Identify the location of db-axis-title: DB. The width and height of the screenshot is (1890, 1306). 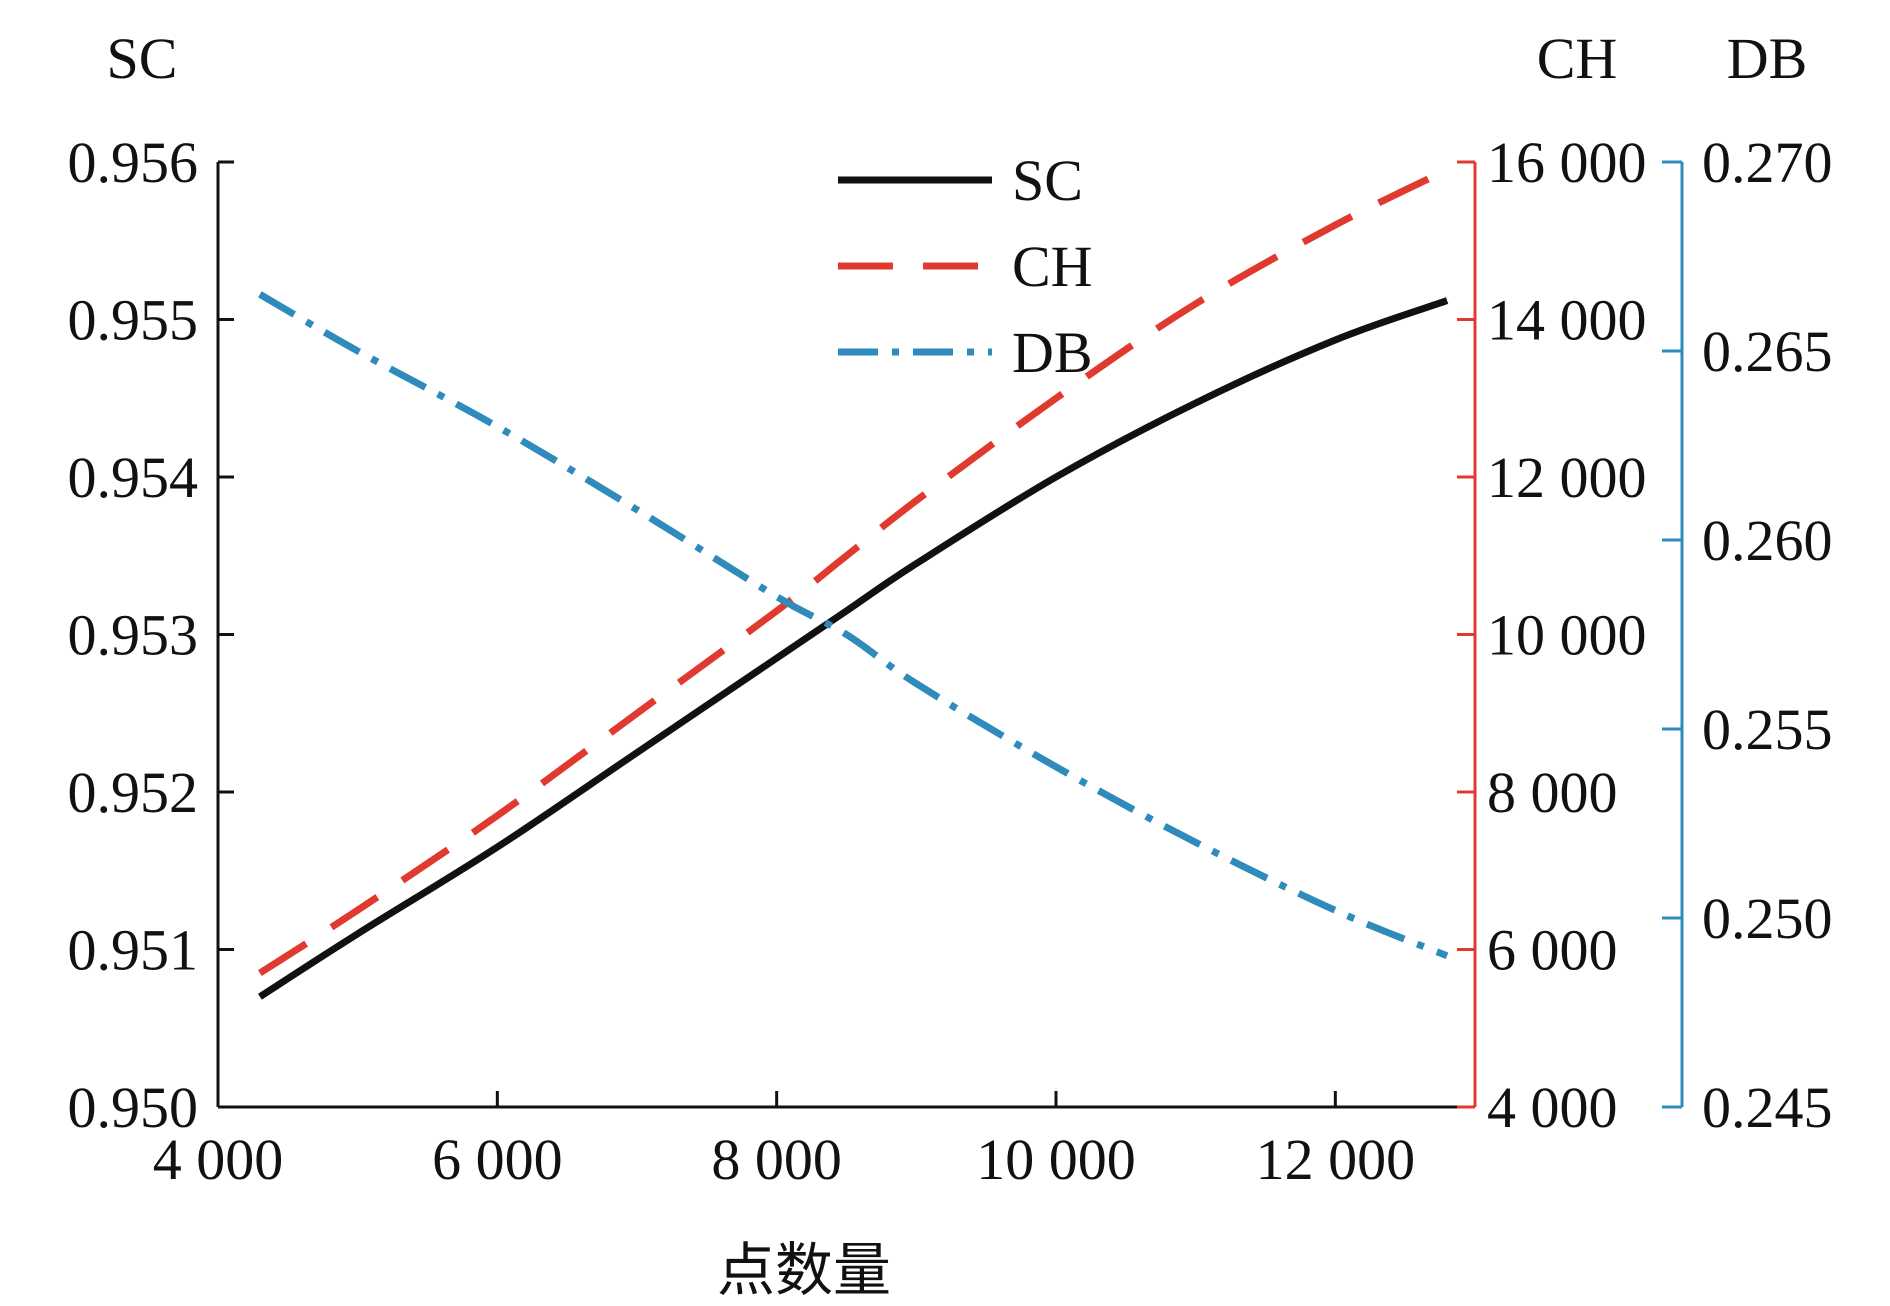
(1767, 58).